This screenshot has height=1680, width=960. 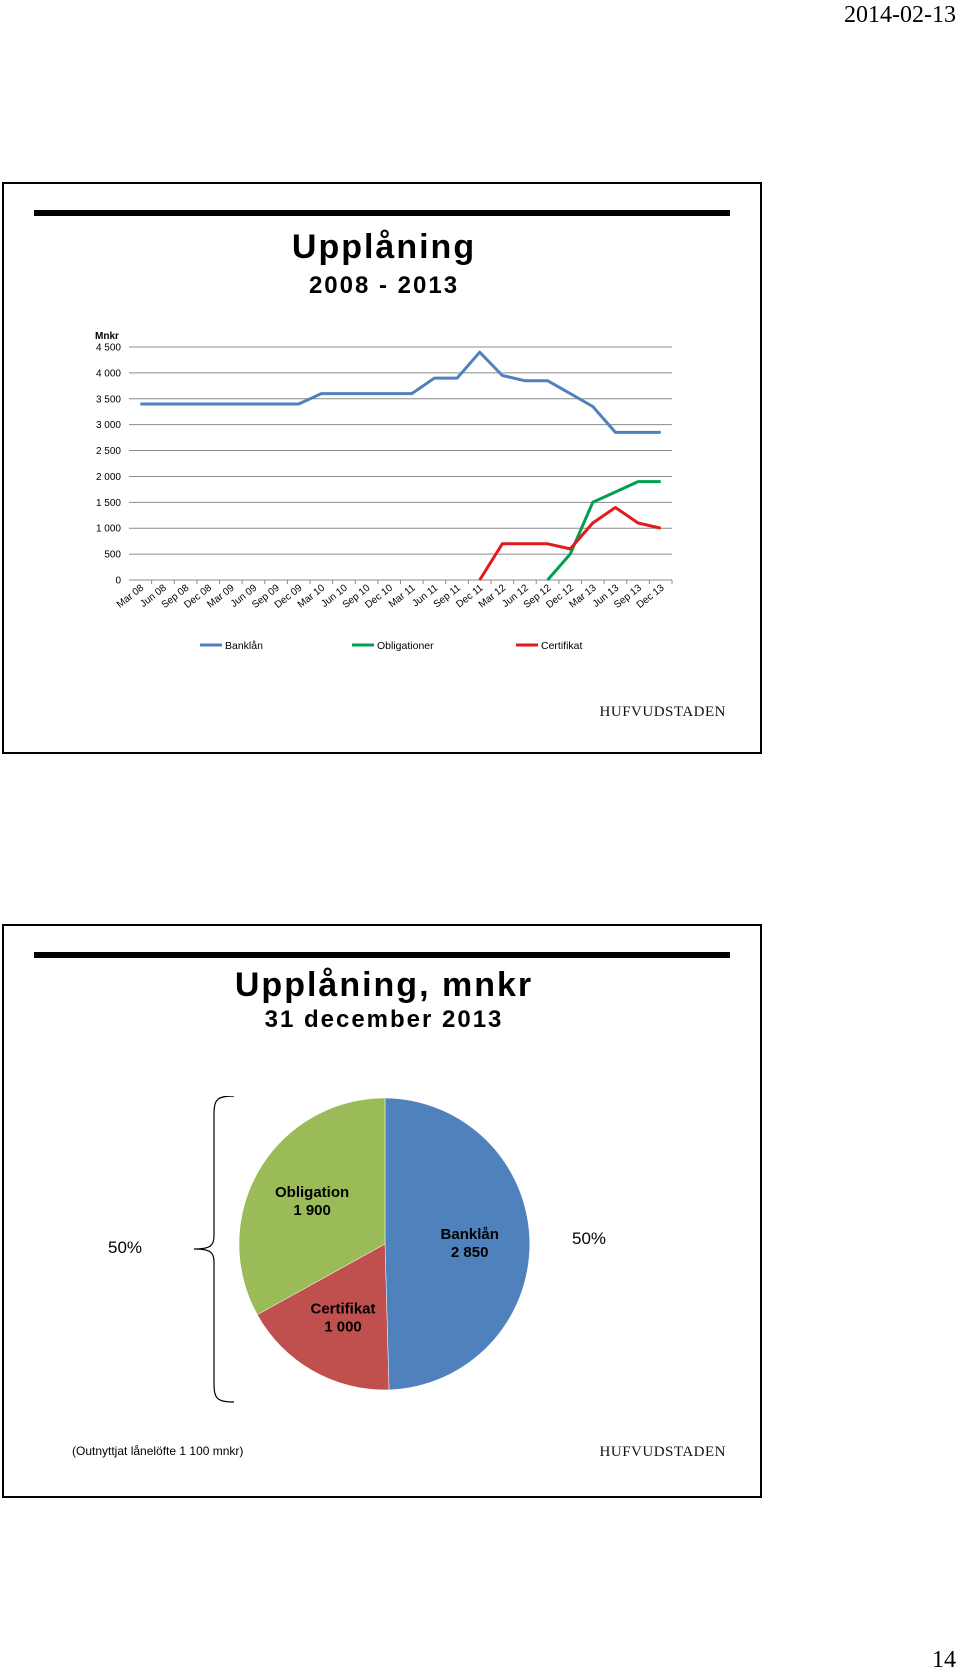 I want to click on slice-label-obligation: Obligation, so click(x=312, y=1192).